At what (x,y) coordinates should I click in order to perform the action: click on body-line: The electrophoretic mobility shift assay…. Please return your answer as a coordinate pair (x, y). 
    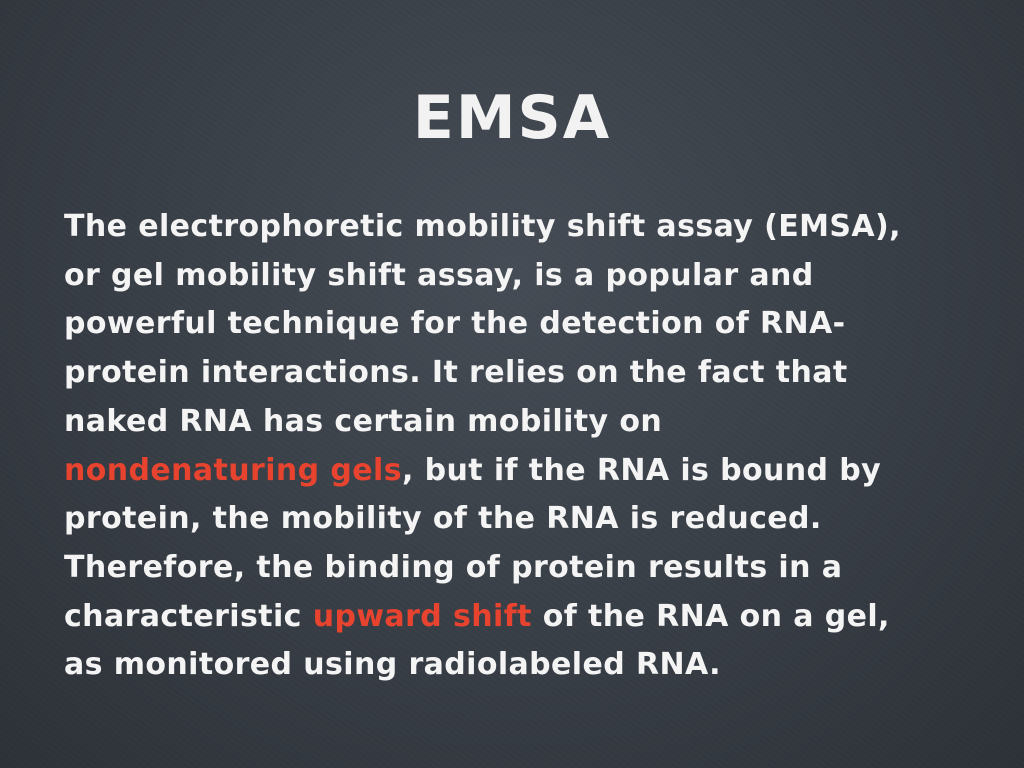
    Looking at the image, I should click on (482, 227).